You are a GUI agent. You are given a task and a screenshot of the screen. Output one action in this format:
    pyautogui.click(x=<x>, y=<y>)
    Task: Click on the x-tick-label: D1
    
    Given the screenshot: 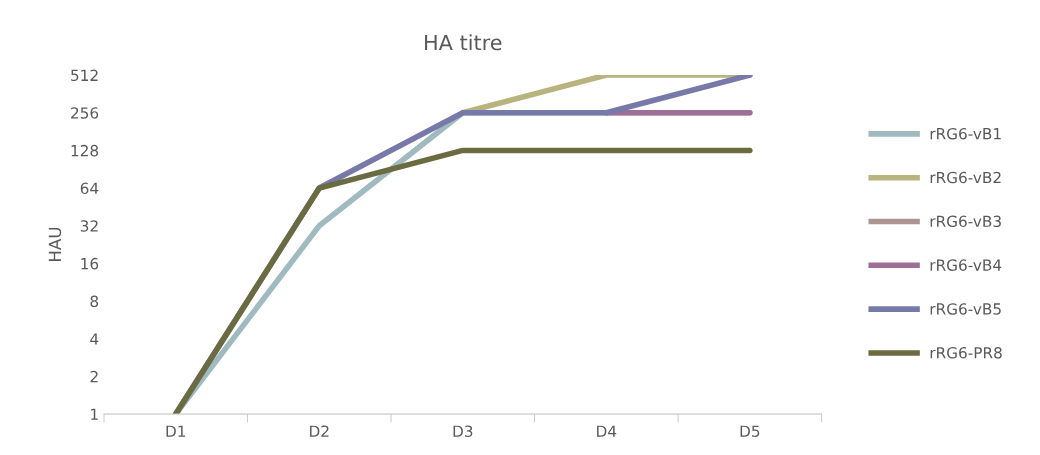 What is the action you would take?
    pyautogui.click(x=176, y=431)
    